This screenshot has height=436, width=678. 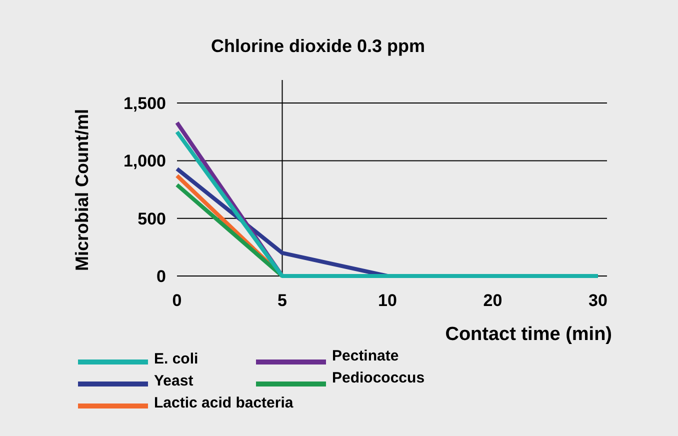 What do you see at coordinates (598, 300) in the screenshot?
I see `x-tick-label: 30` at bounding box center [598, 300].